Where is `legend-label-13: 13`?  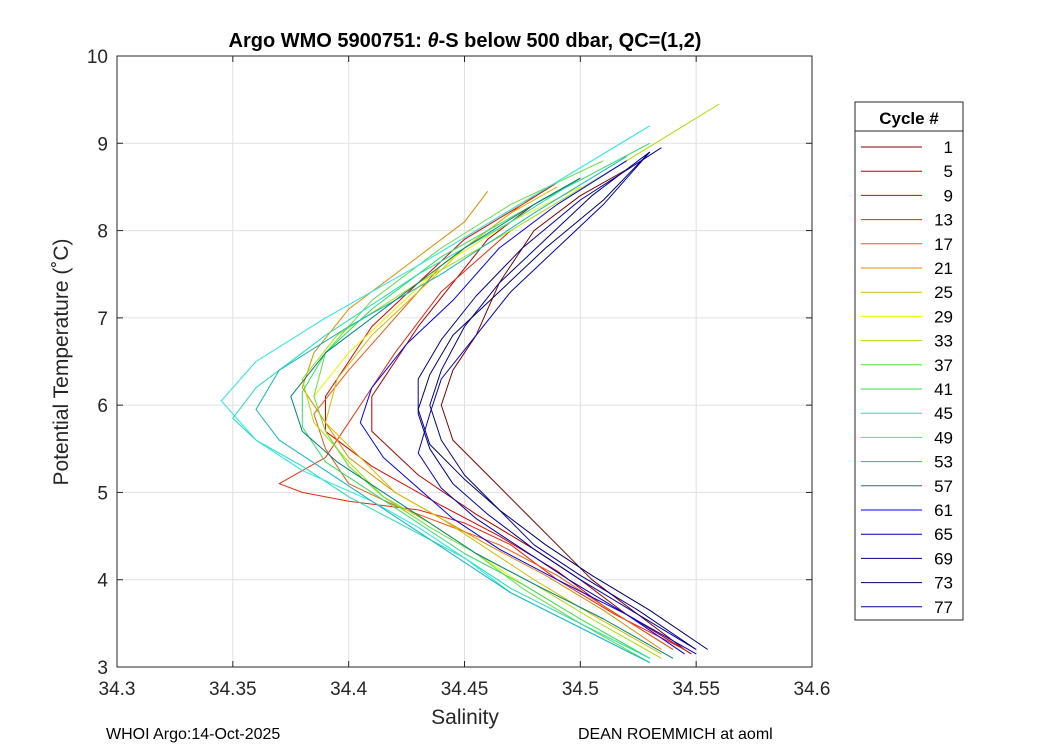 legend-label-13: 13 is located at coordinates (943, 220).